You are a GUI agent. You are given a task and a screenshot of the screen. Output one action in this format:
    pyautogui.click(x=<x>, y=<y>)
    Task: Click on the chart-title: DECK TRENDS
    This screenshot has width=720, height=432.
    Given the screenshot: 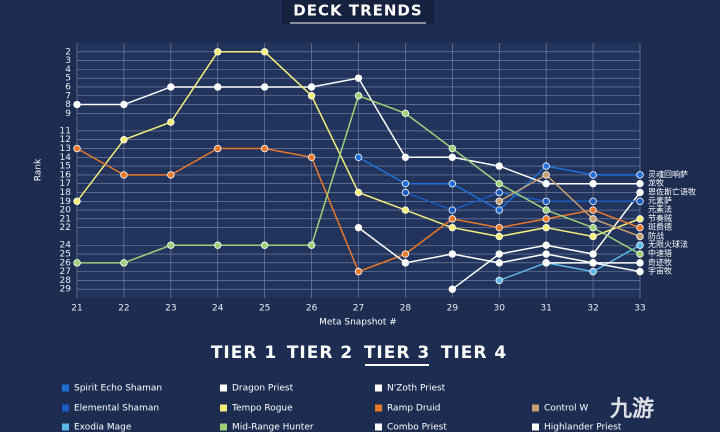 What is the action you would take?
    pyautogui.click(x=357, y=11)
    